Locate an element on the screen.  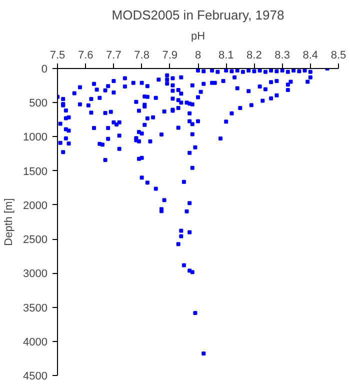
x-tick-label: 8.4 is located at coordinates (310, 56).